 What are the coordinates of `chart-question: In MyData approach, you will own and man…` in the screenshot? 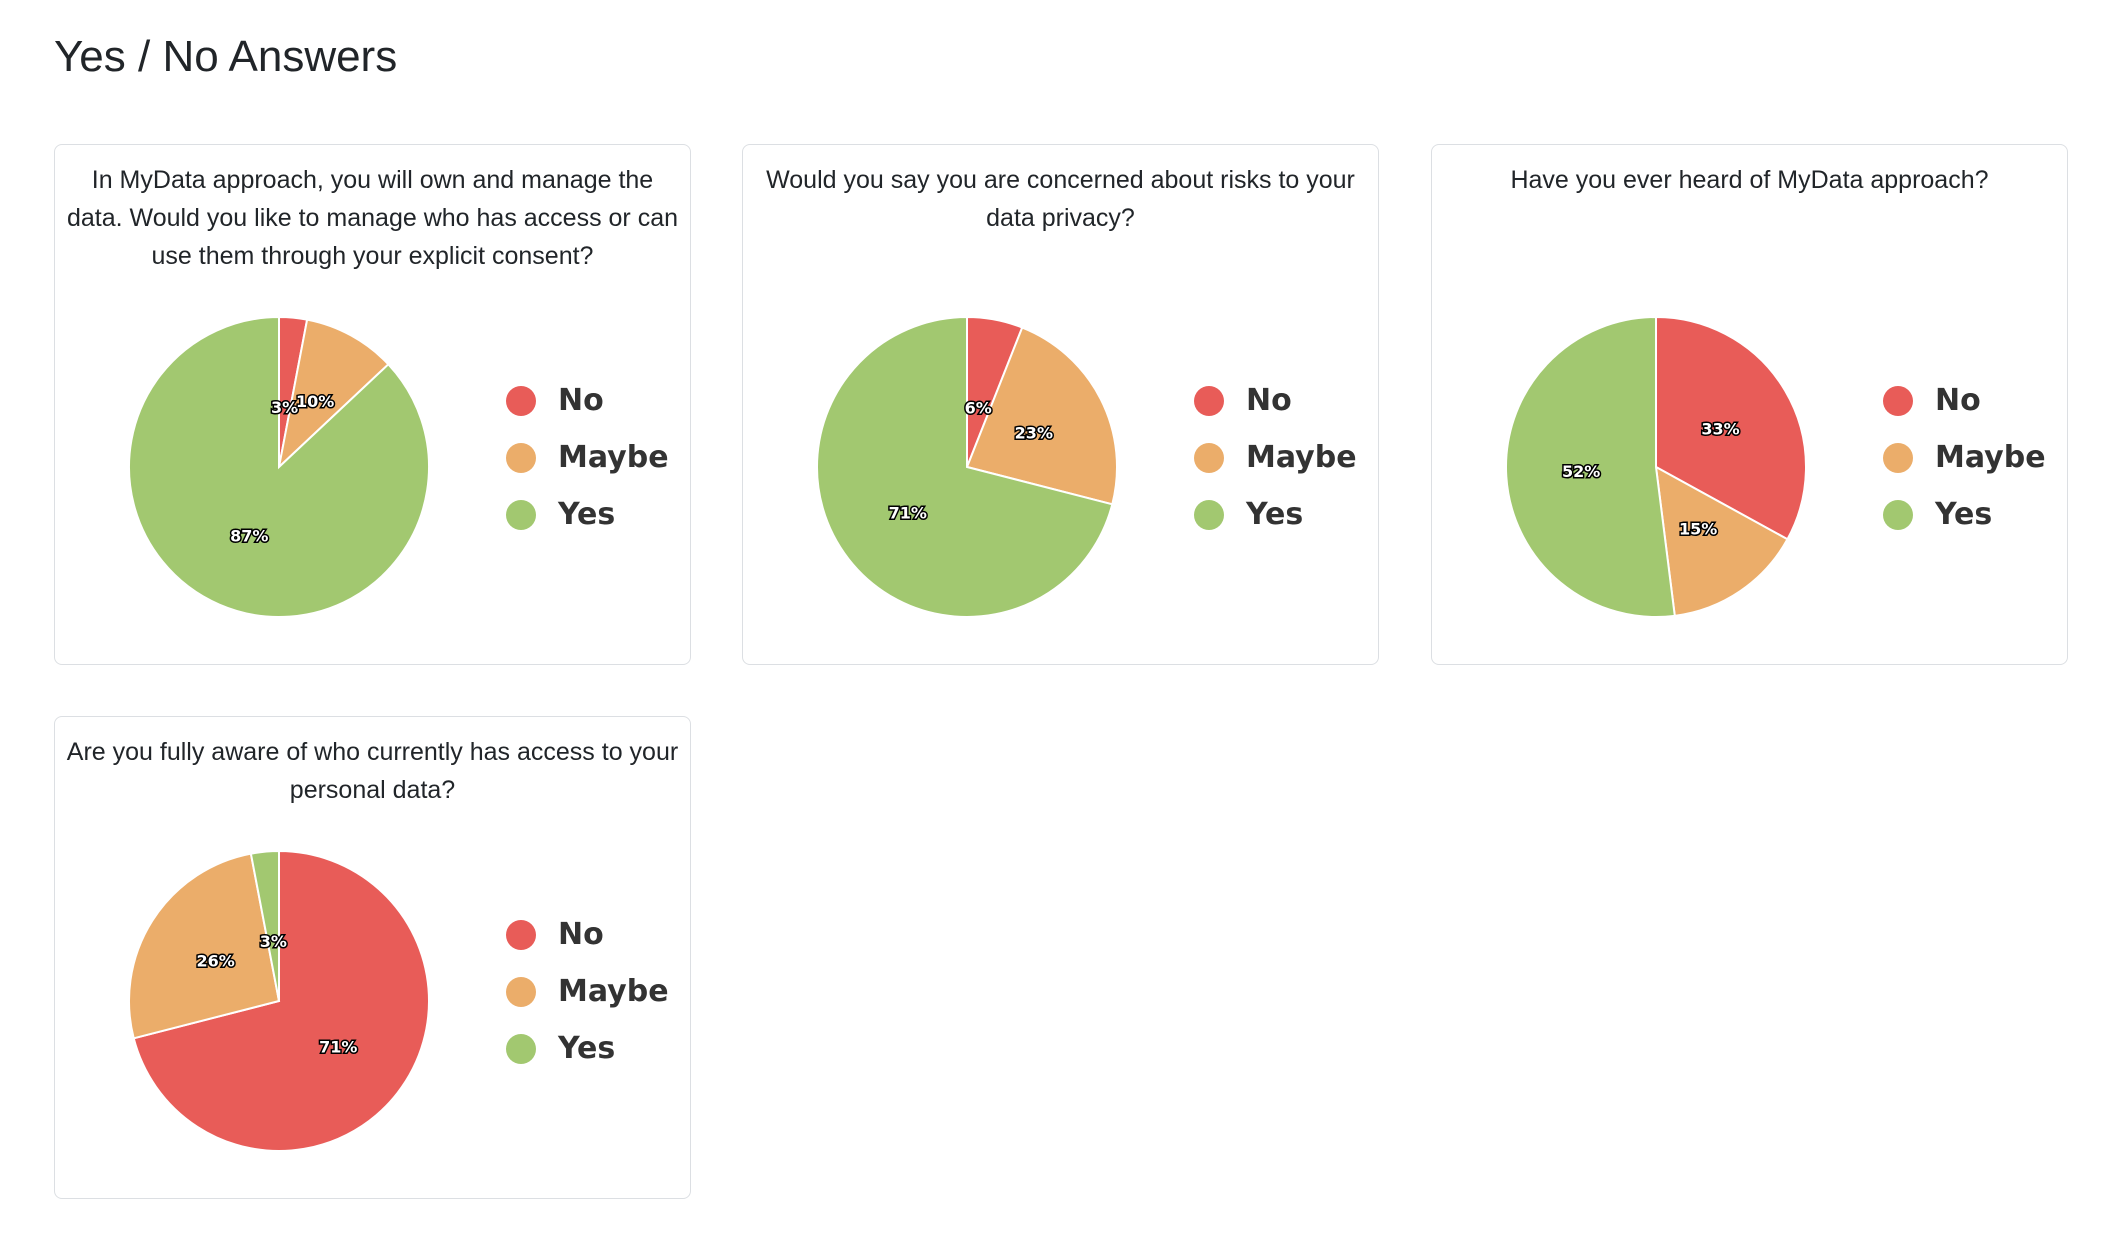 It's located at (372, 218).